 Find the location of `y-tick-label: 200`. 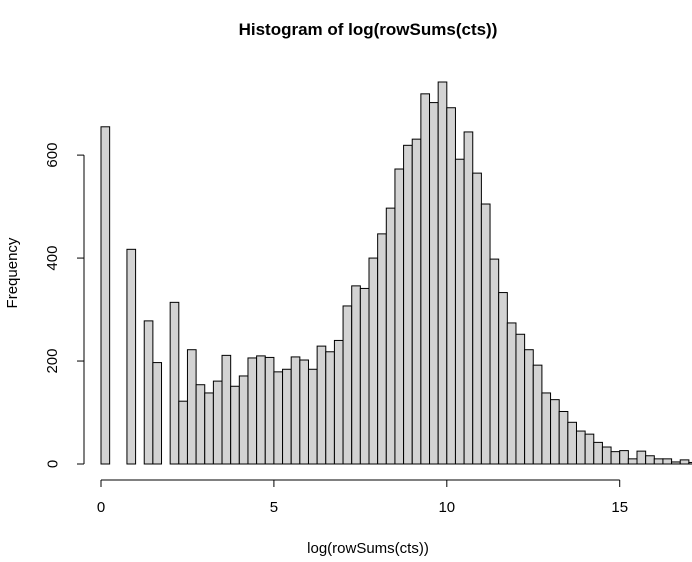

y-tick-label: 200 is located at coordinates (52, 361).